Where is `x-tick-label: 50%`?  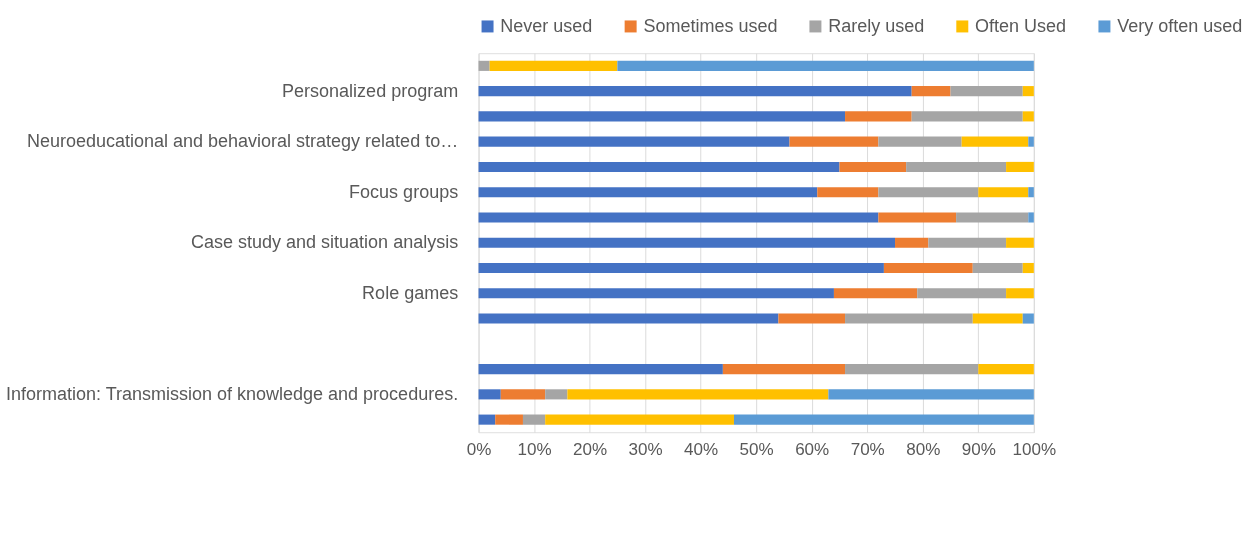
x-tick-label: 50% is located at coordinates (756, 450).